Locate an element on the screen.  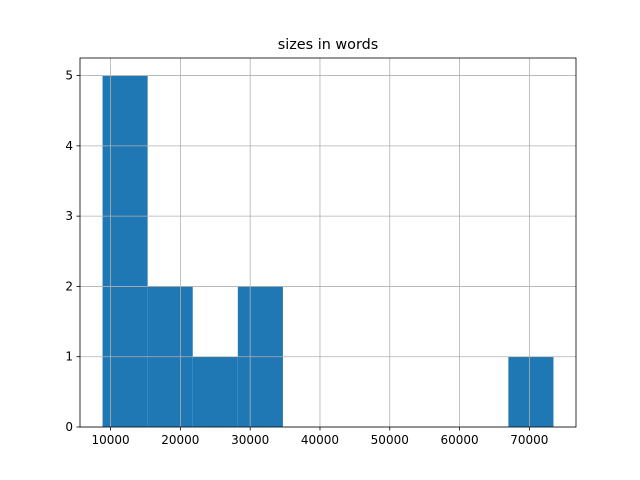
x-tick-label: 10000 is located at coordinates (110, 440).